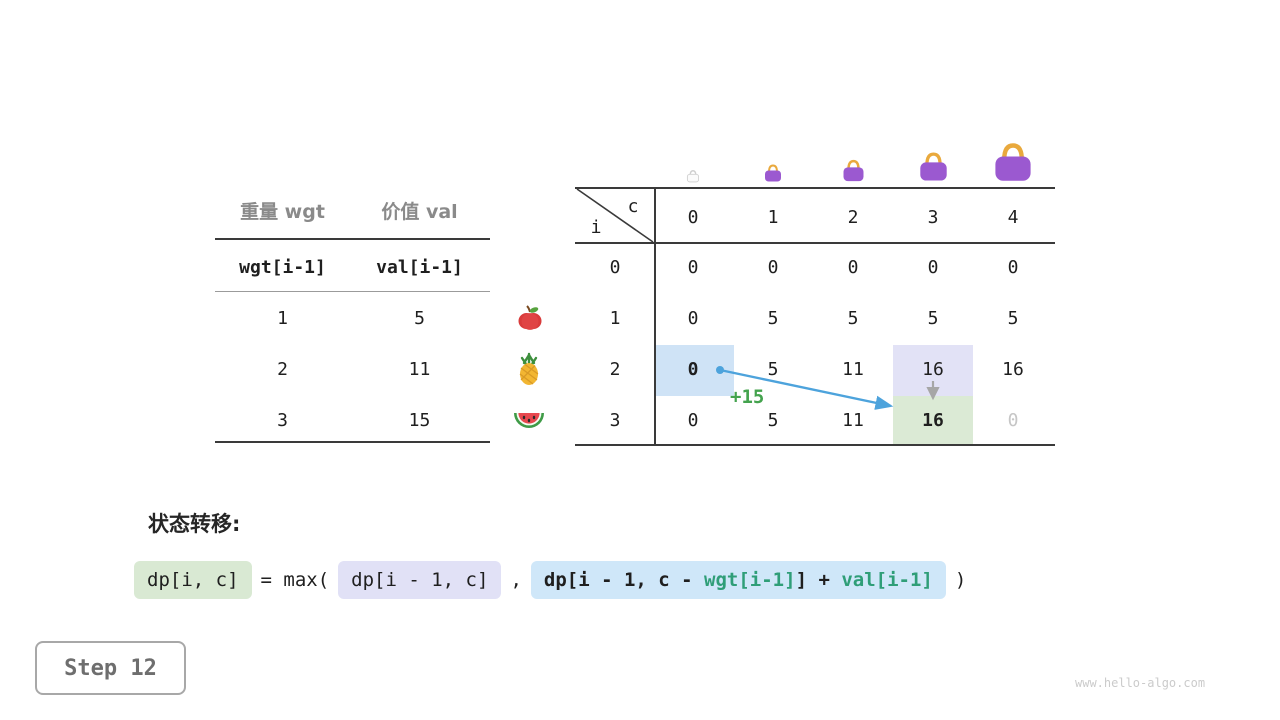 This screenshot has height=720, width=1280. Describe the element at coordinates (419, 267) in the screenshot. I see `items-table-value-var: val[i-1]` at that location.